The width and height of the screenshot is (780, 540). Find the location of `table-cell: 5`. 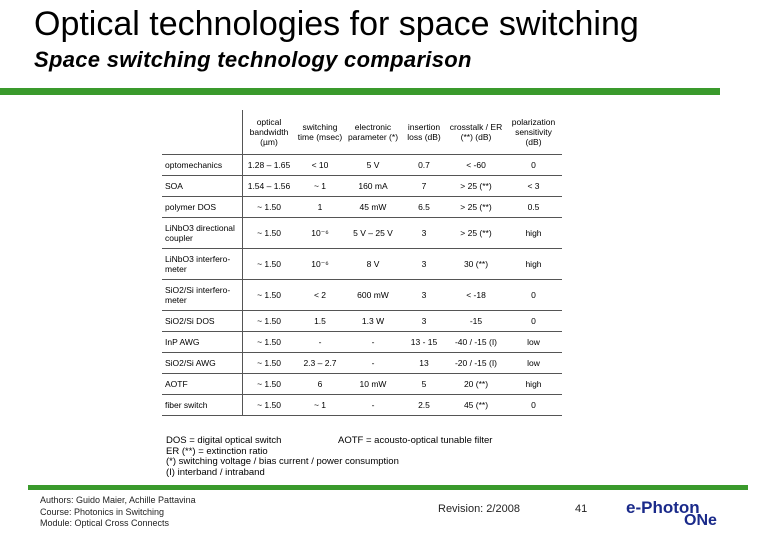

table-cell: 5 is located at coordinates (424, 384).